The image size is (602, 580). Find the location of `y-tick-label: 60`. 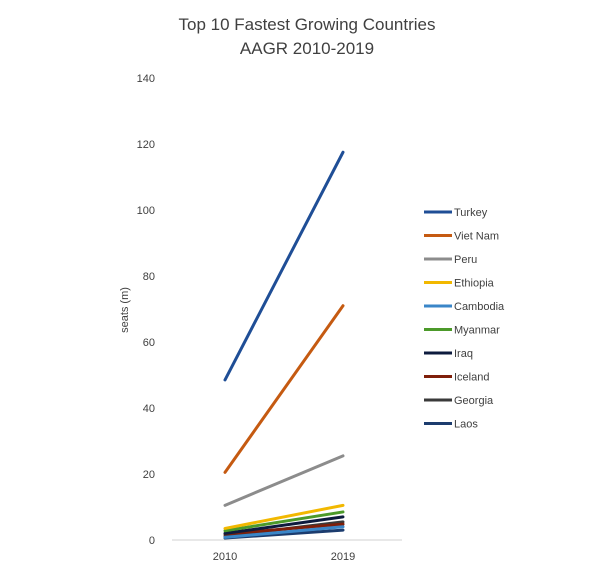

y-tick-label: 60 is located at coordinates (149, 343).